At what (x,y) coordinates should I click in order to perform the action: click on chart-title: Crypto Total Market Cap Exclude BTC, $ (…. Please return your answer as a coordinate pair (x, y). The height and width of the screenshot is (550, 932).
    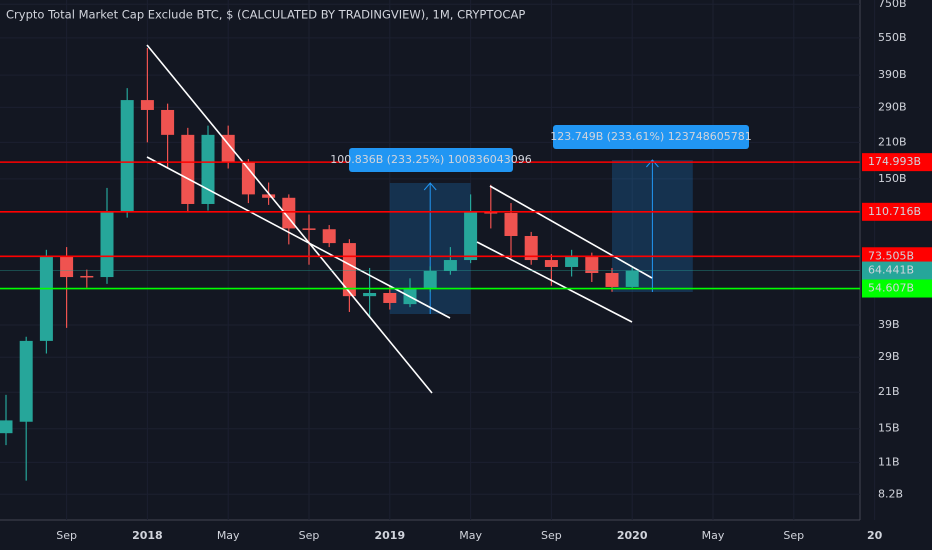
    Looking at the image, I should click on (265, 15).